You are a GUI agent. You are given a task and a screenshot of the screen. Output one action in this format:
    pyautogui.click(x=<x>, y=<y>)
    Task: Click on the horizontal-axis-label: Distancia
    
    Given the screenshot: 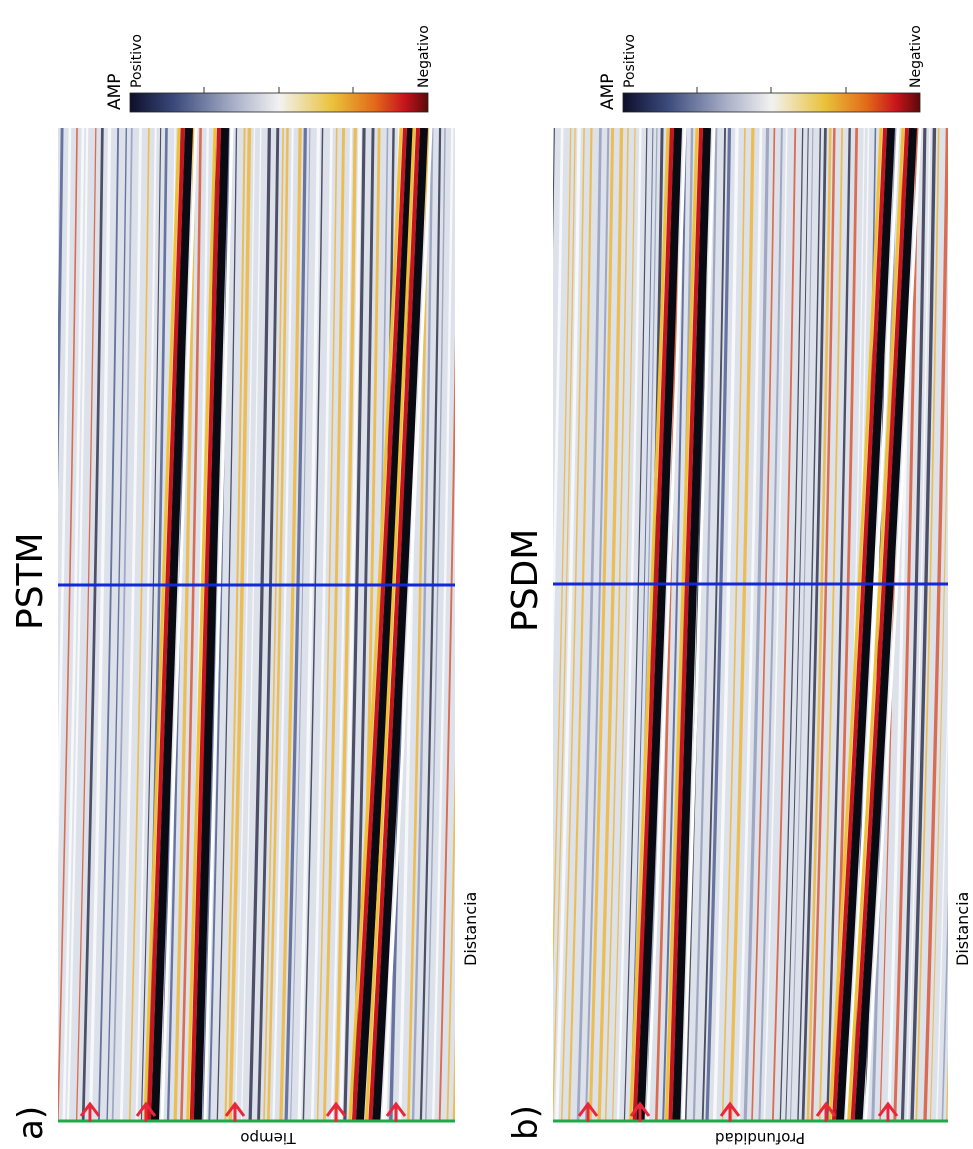 What is the action you would take?
    pyautogui.click(x=470, y=929)
    